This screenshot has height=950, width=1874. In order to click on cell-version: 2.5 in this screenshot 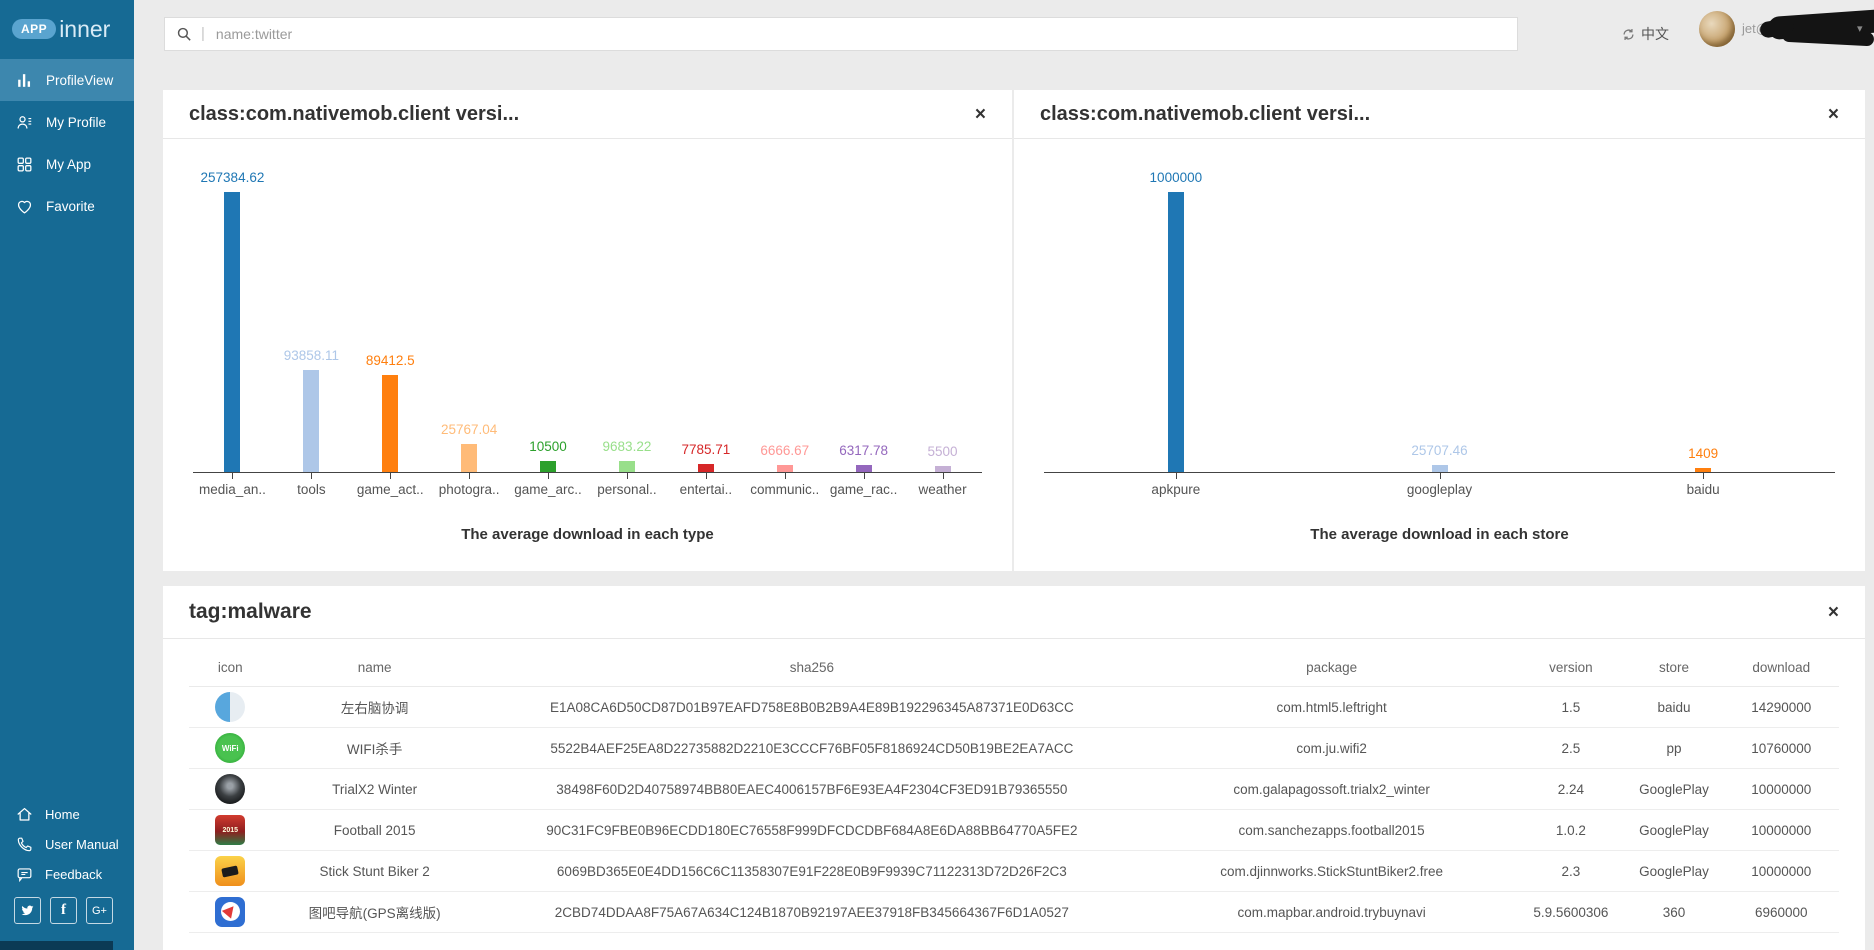, I will do `click(1571, 748)`.